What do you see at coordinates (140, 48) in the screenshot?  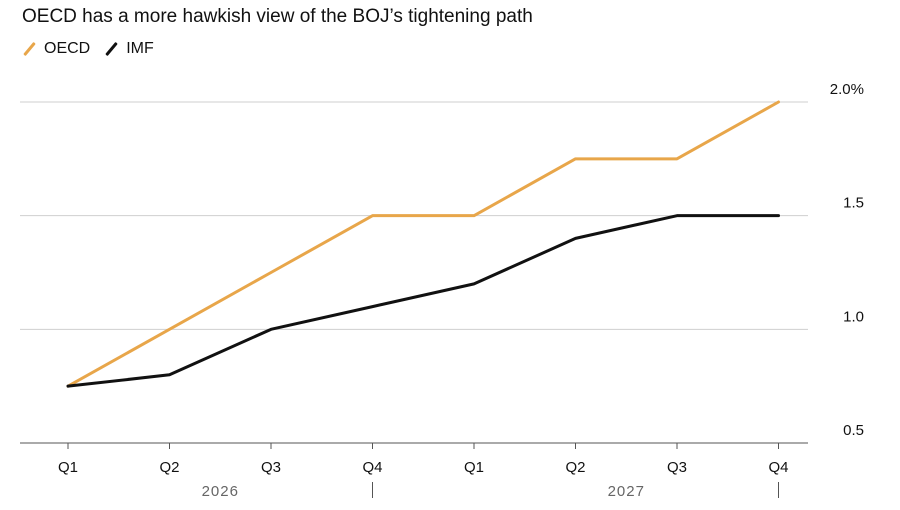 I see `legend-label-imf: IMF` at bounding box center [140, 48].